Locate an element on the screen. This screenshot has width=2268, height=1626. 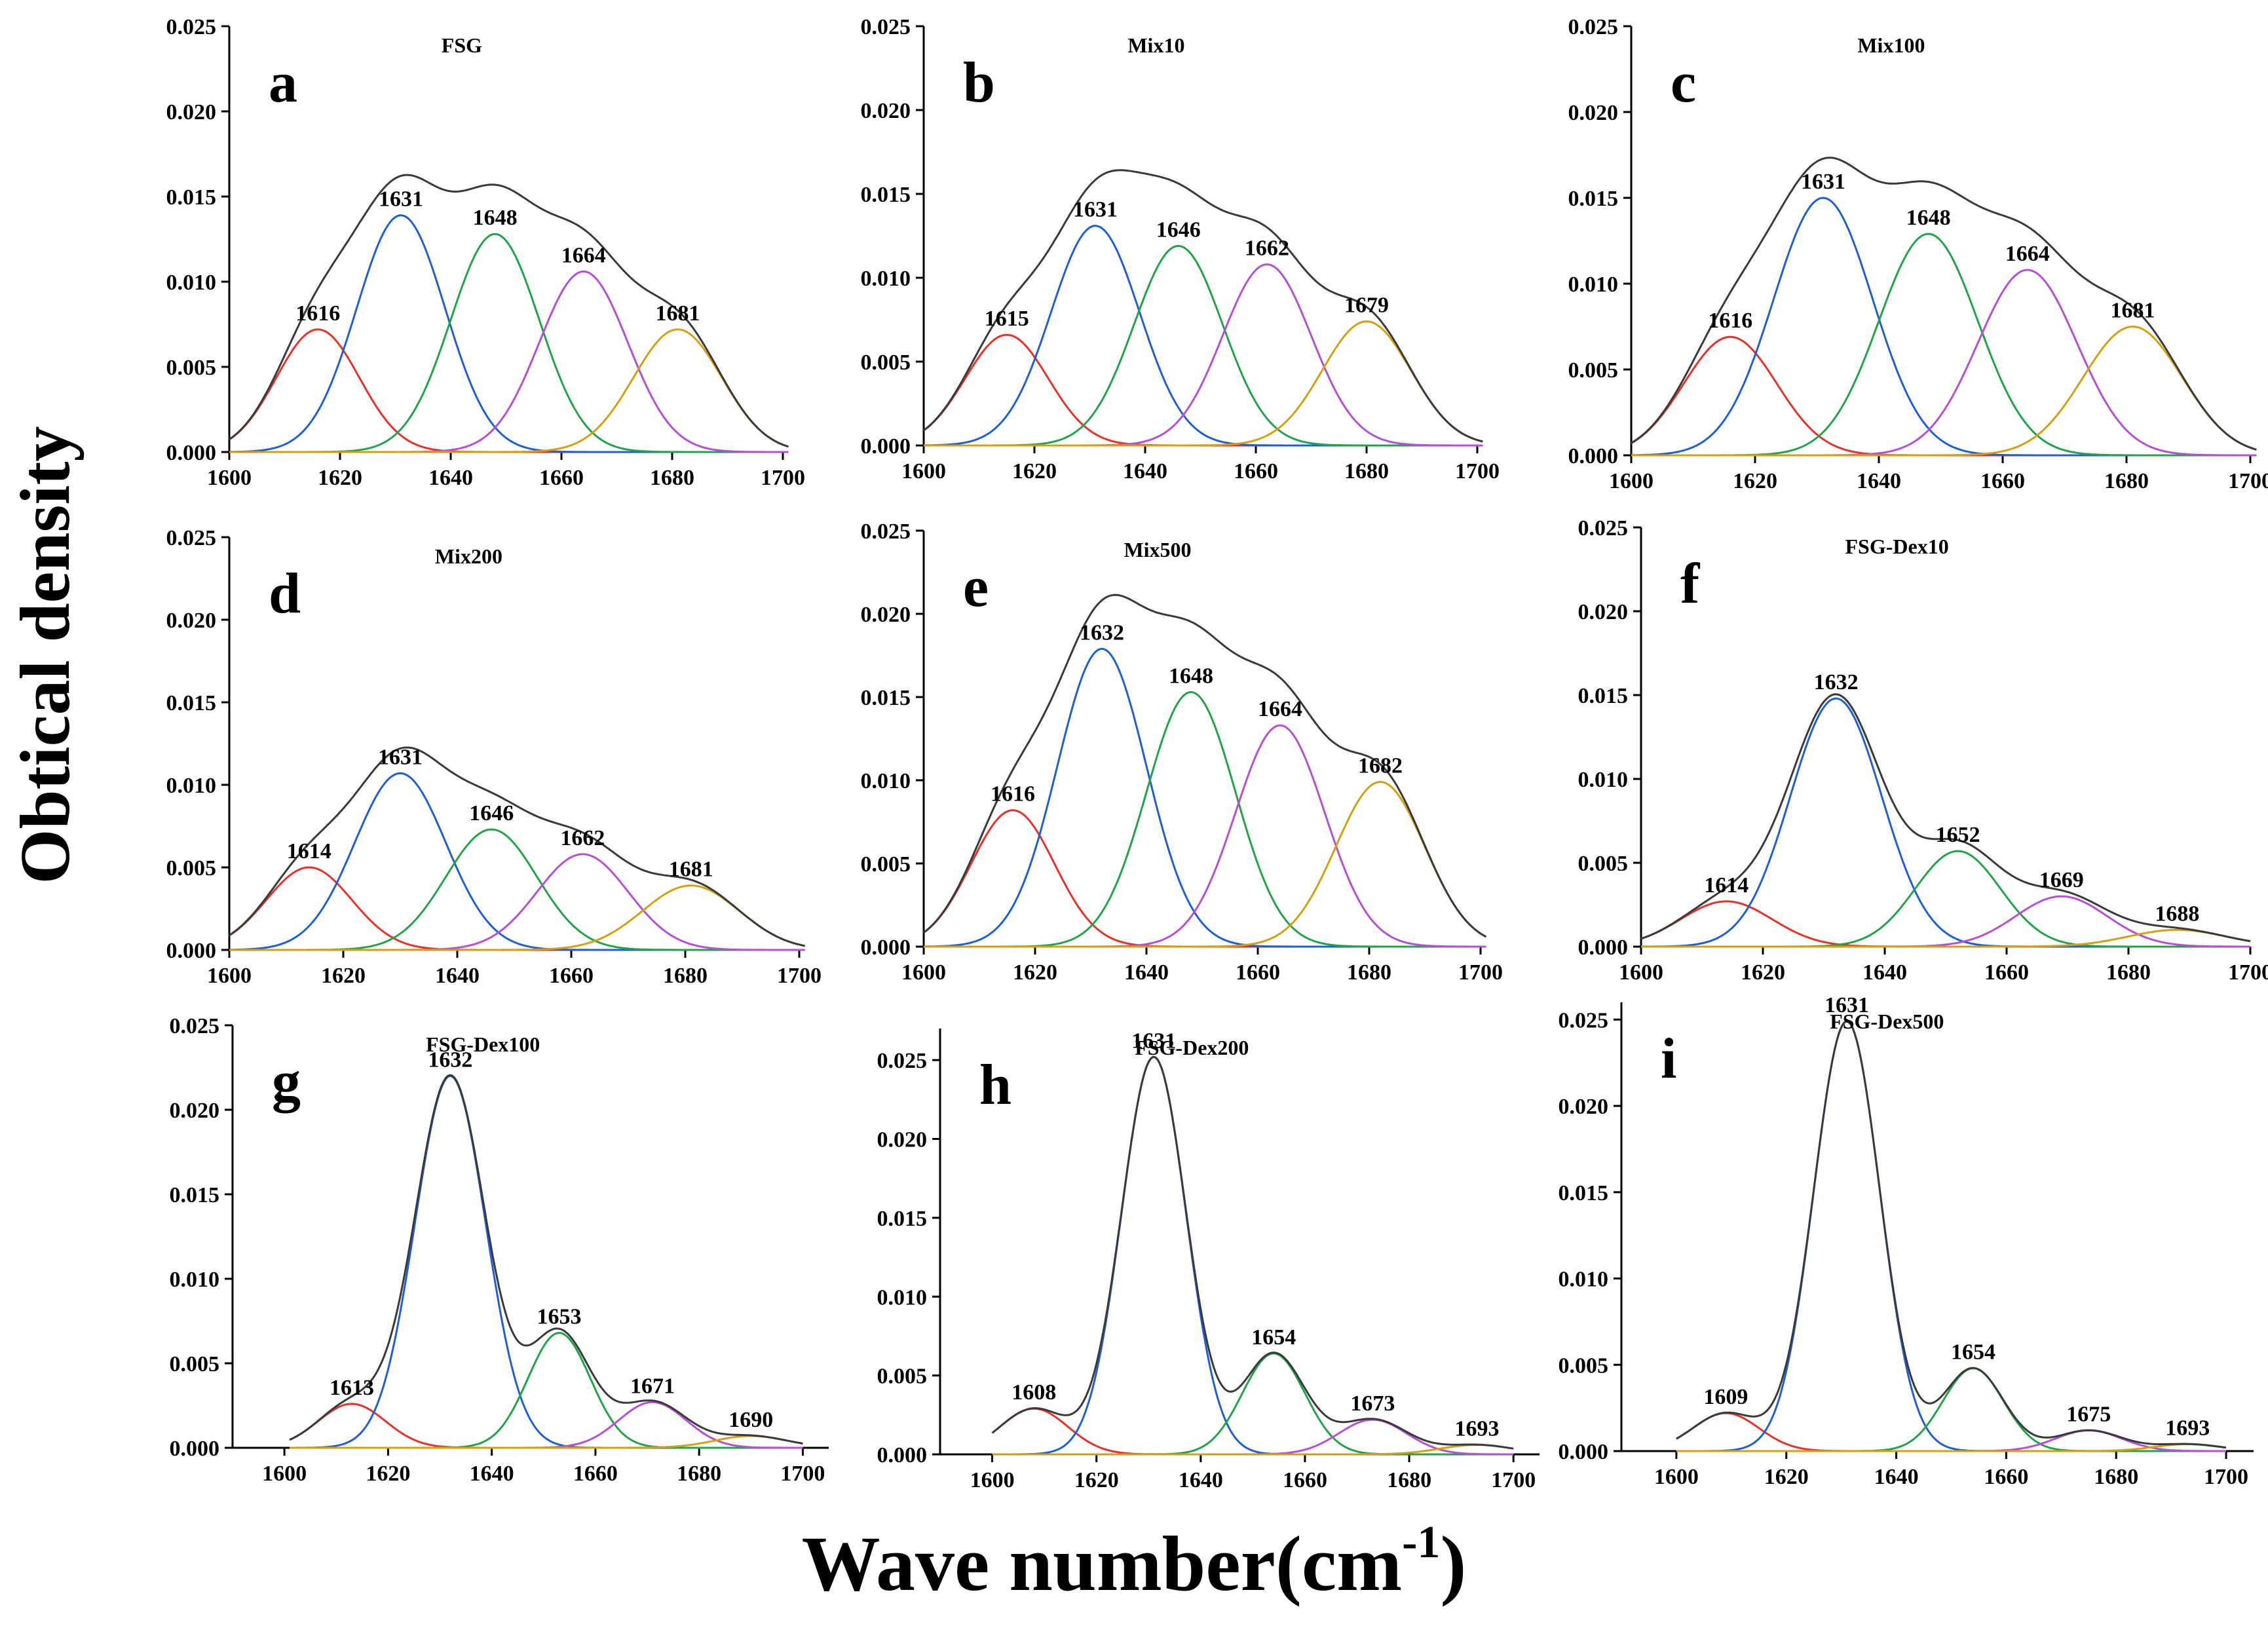
peak-label-1653: 1653 is located at coordinates (559, 1317).